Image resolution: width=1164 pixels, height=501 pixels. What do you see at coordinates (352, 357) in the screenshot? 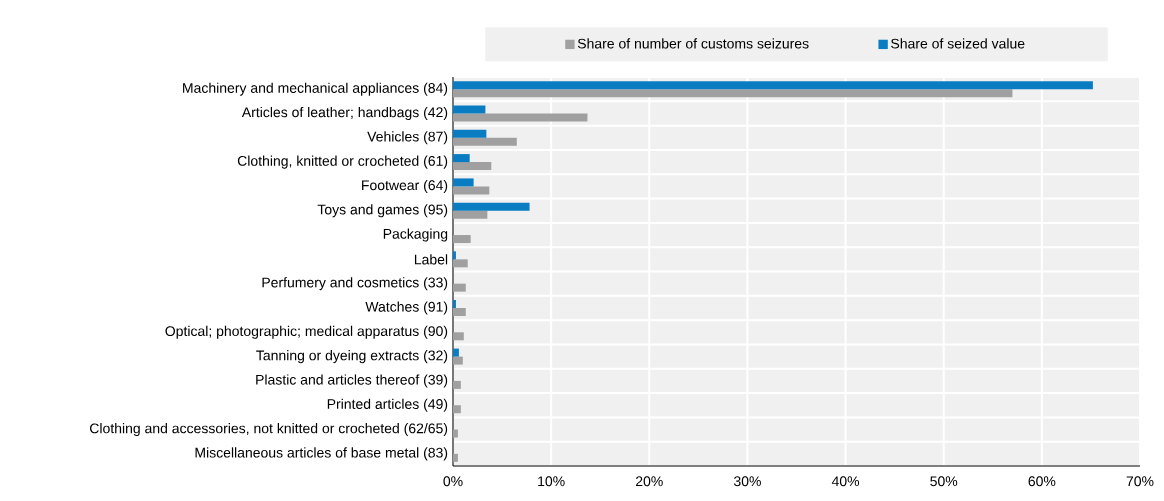
I see `y-tick-label: Tanning or dyeing extracts (32)` at bounding box center [352, 357].